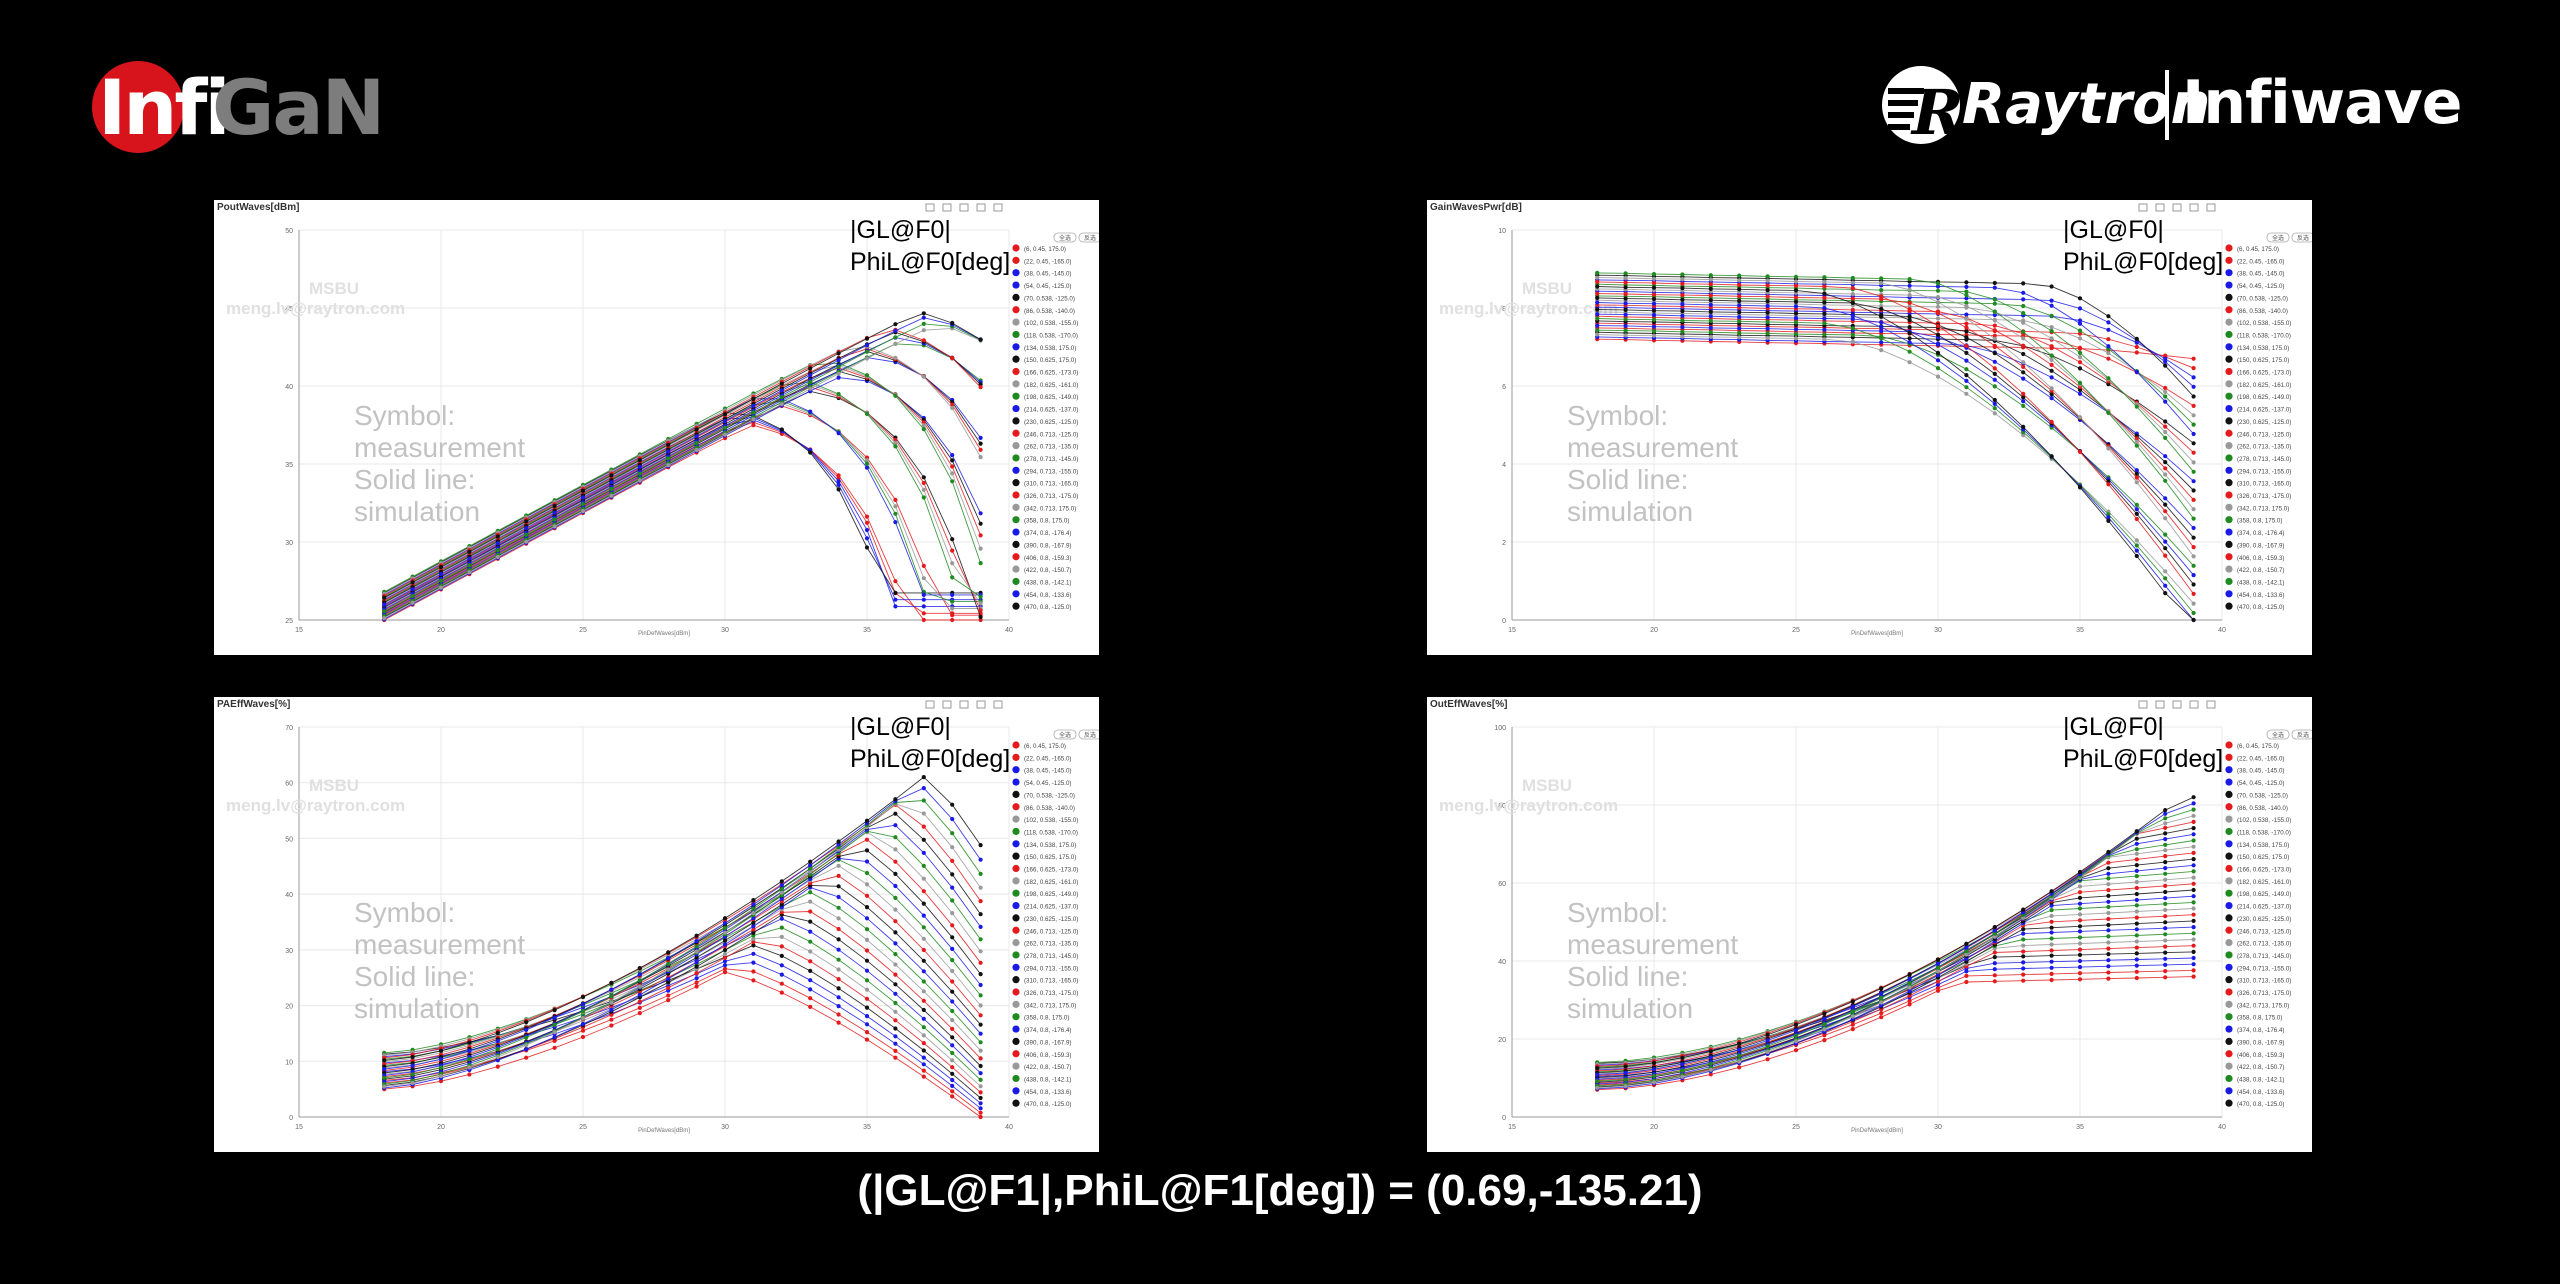  I want to click on legend-entry: (22, 0.45, -165.0), so click(1047, 758).